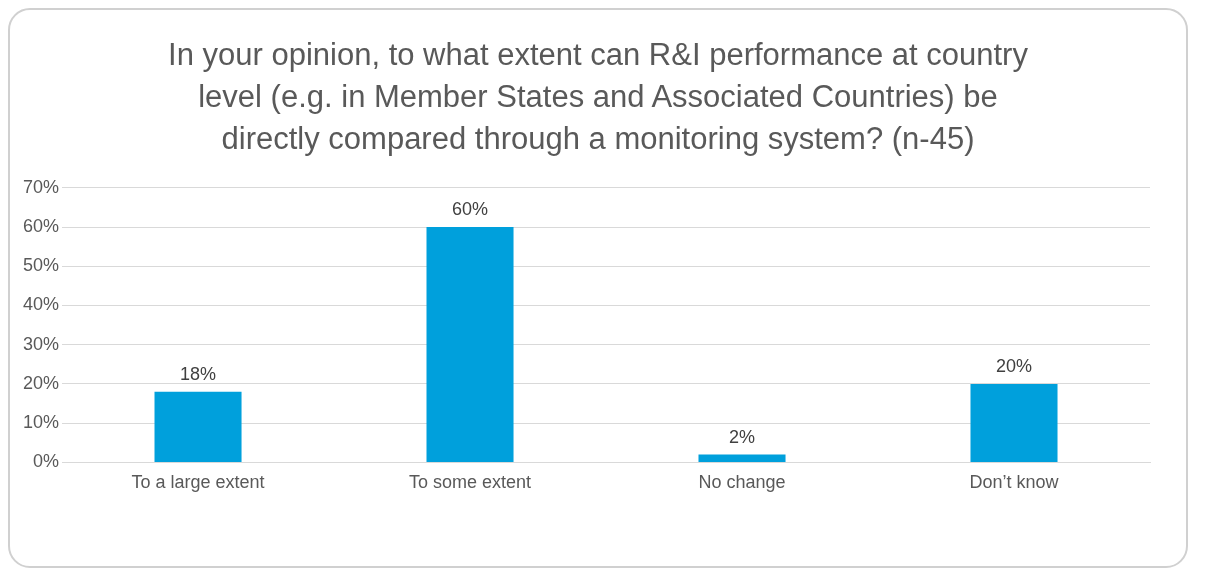 The width and height of the screenshot is (1208, 588). I want to click on y-tick-label: 70%, so click(41, 186).